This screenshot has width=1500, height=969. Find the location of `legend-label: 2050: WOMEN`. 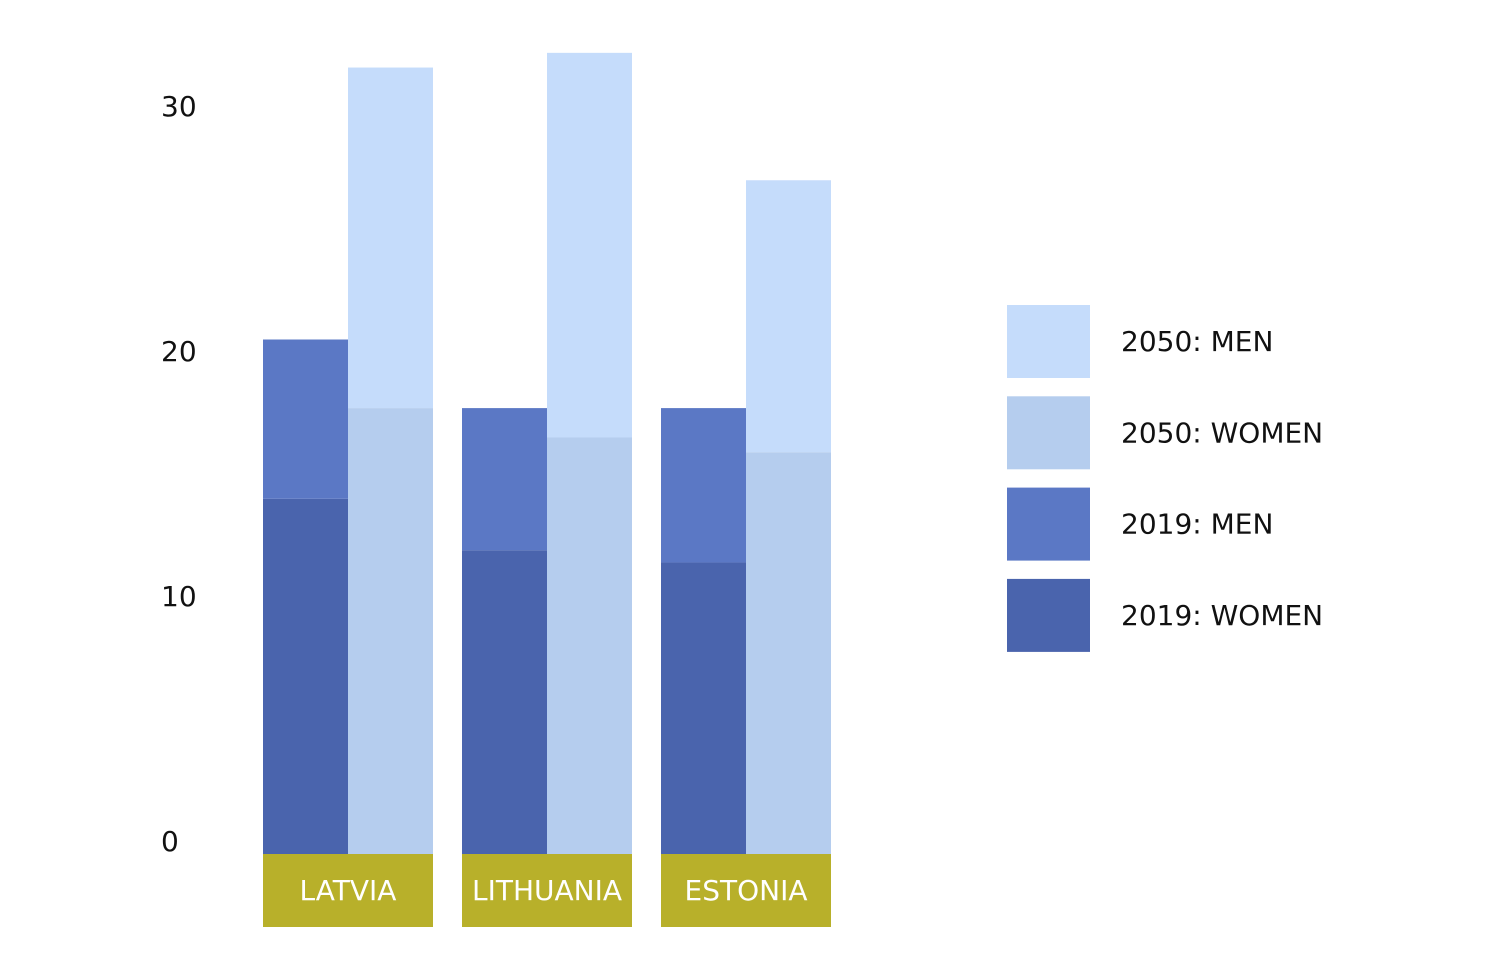

legend-label: 2050: WOMEN is located at coordinates (1222, 432).